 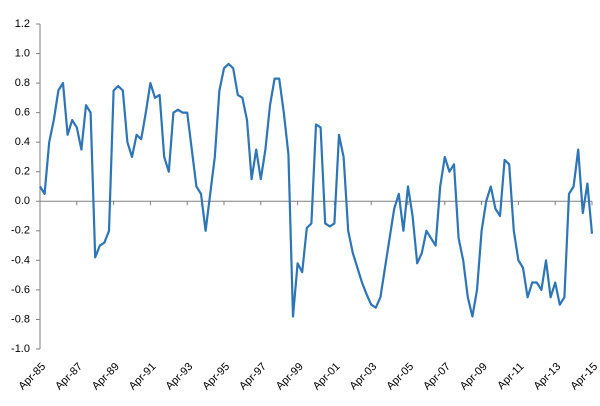 I want to click on x-tick-label: Apr-09, so click(x=474, y=377).